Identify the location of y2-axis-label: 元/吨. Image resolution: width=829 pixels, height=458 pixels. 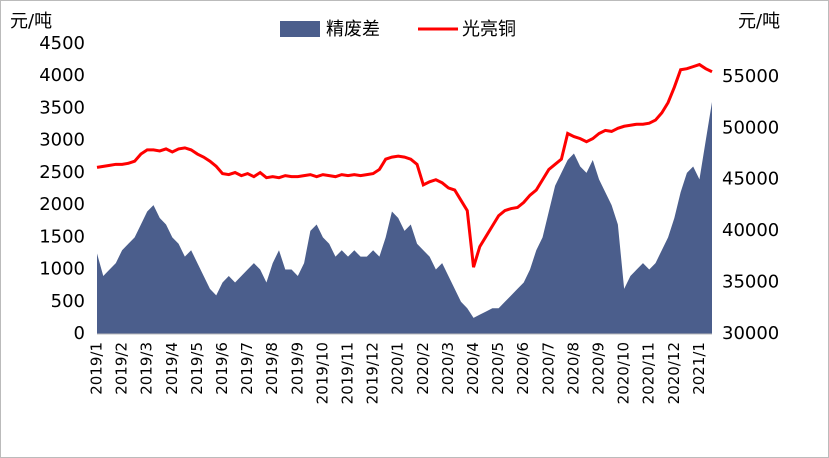
(759, 21).